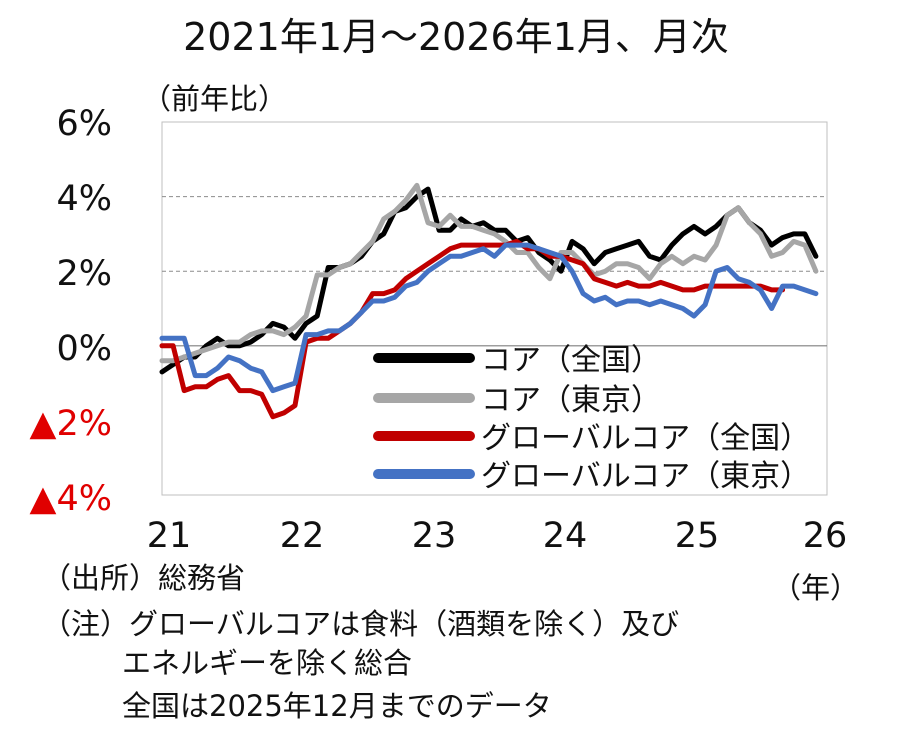 The width and height of the screenshot is (912, 746). What do you see at coordinates (825, 536) in the screenshot?
I see `x-tick-label: 26` at bounding box center [825, 536].